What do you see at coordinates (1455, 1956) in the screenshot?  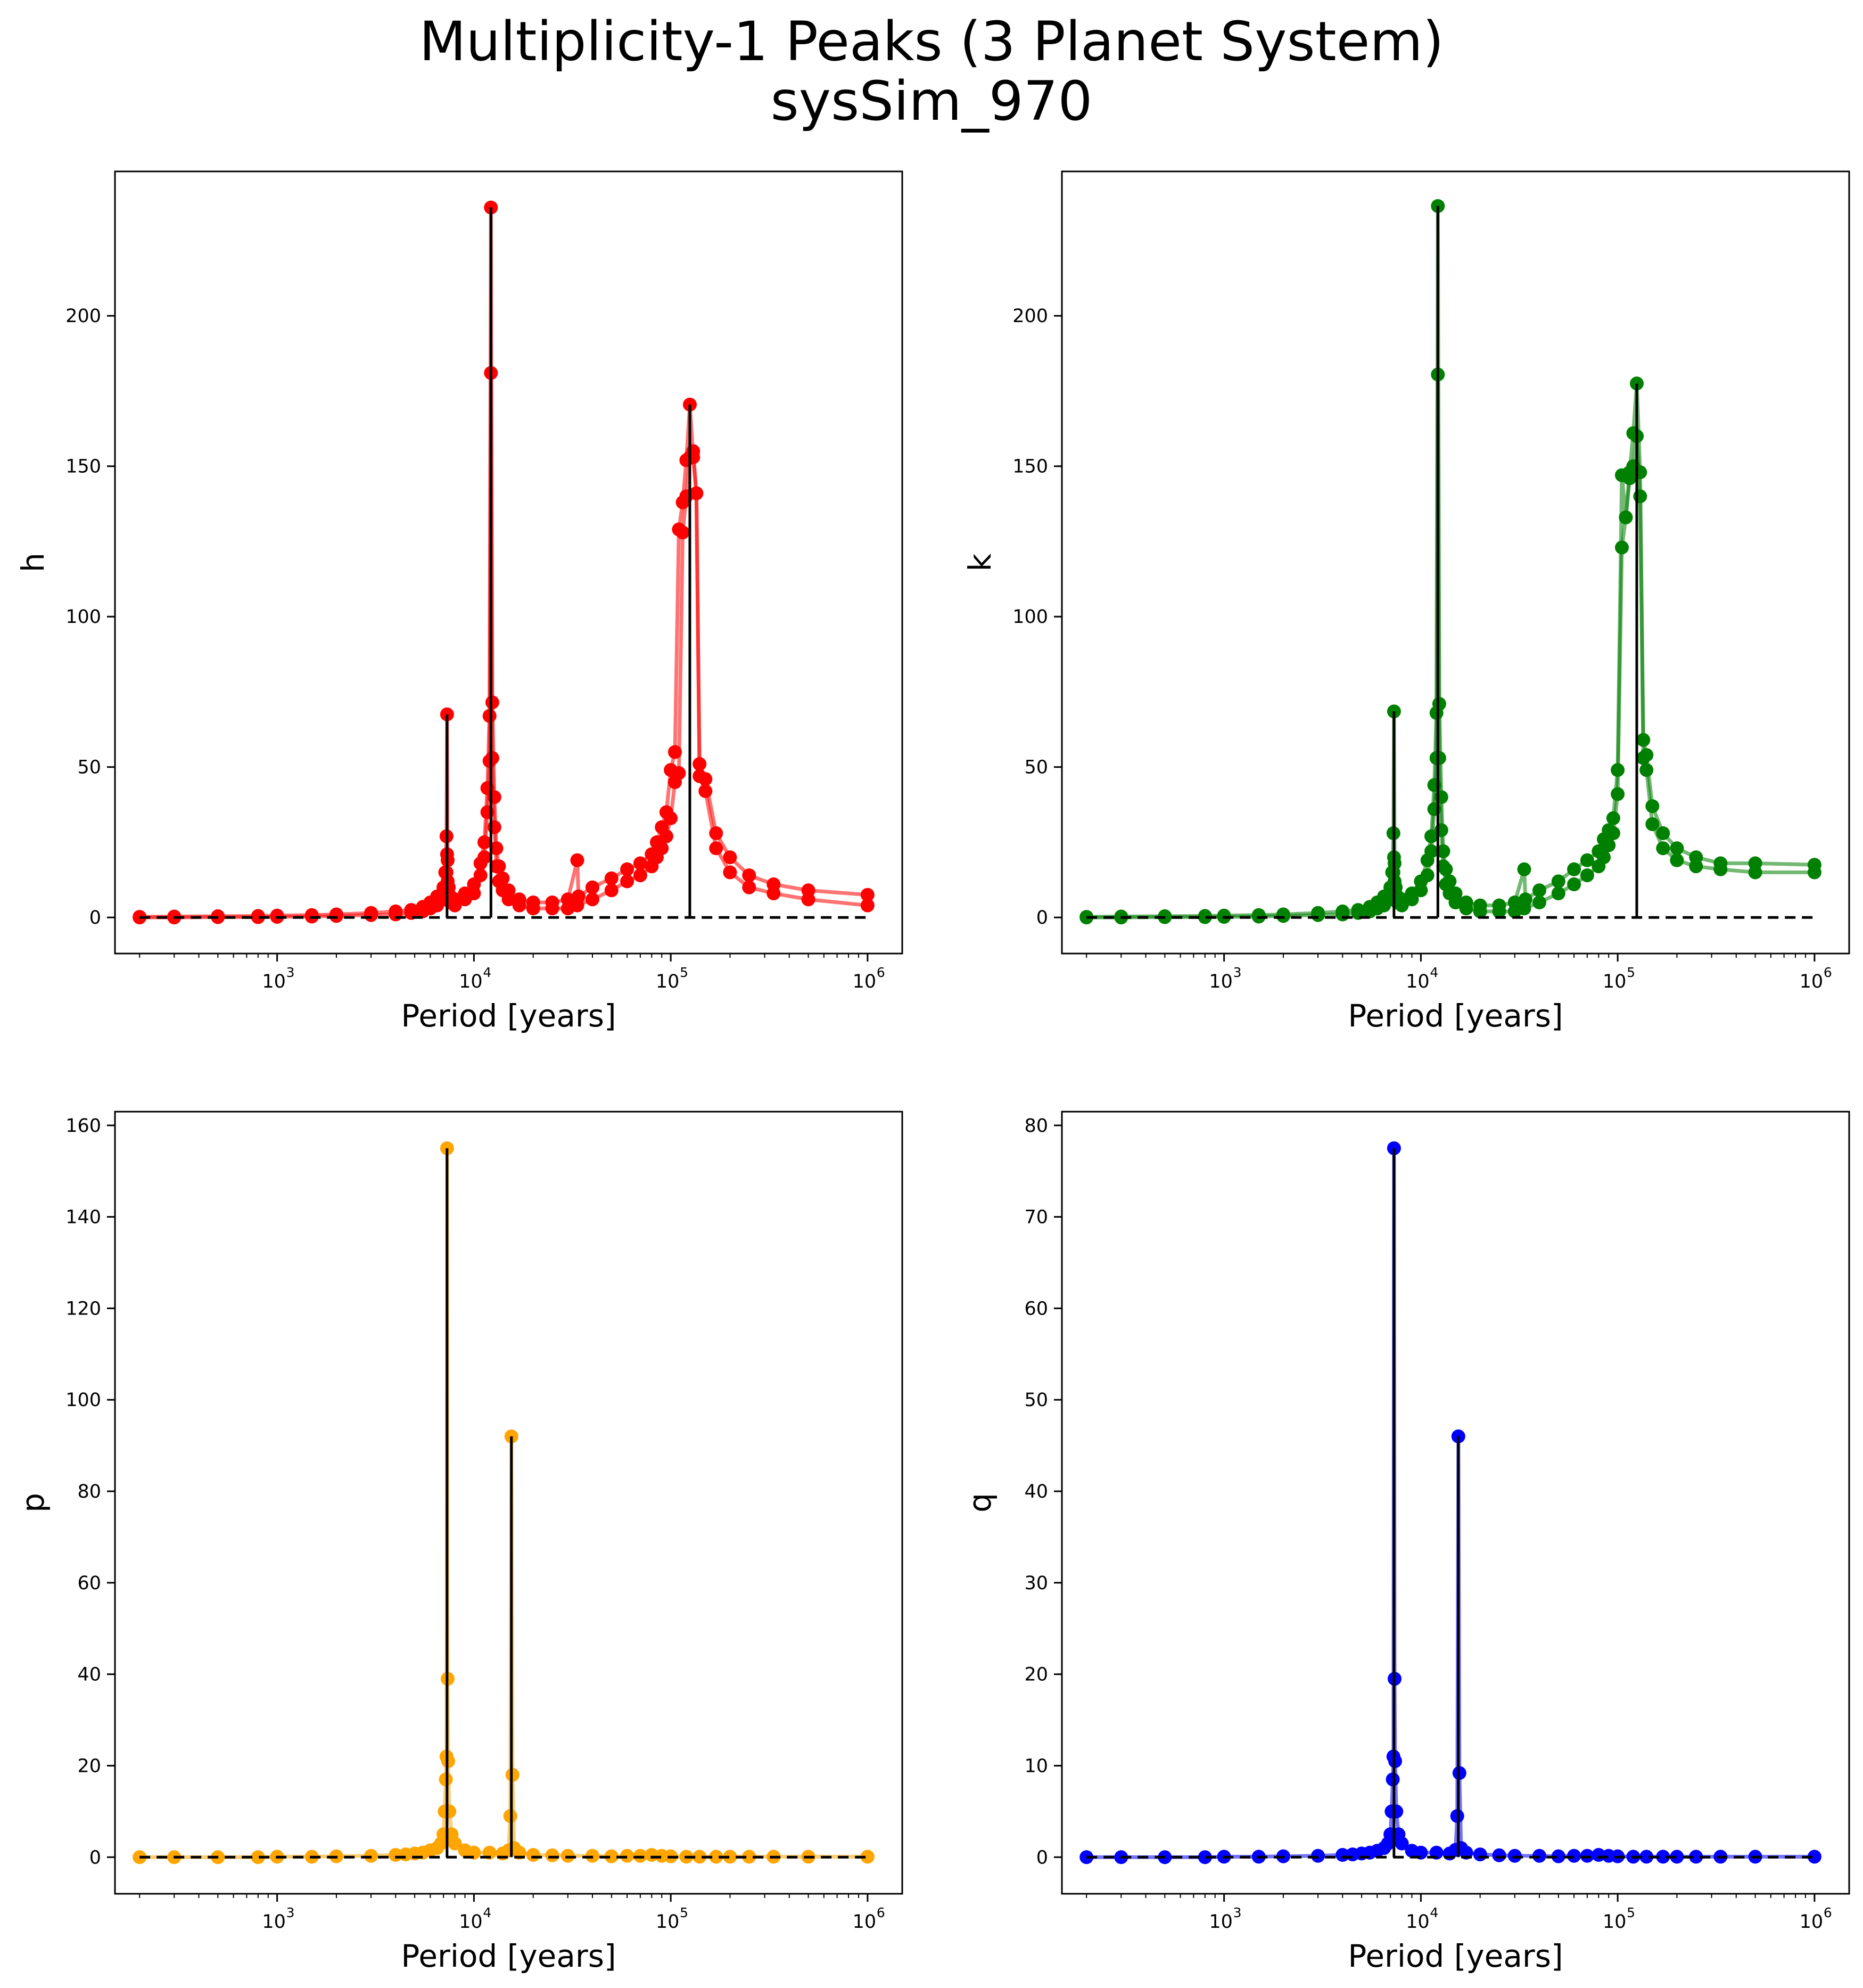 I see `bottom-right-xlabel: Period [years]` at bounding box center [1455, 1956].